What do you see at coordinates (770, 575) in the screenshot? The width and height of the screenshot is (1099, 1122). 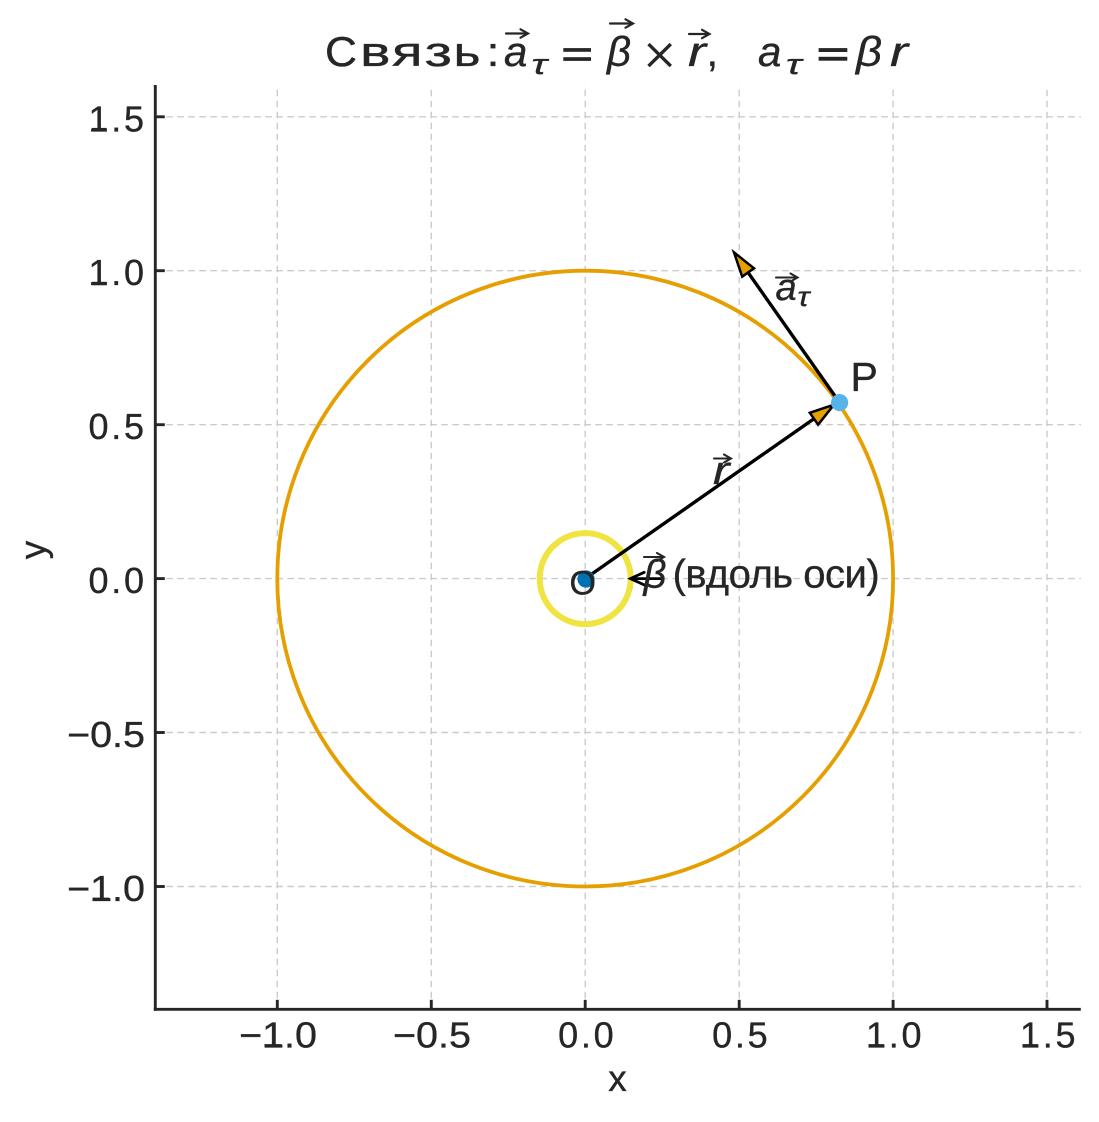 I see `svg-text: (вдоль оси)` at bounding box center [770, 575].